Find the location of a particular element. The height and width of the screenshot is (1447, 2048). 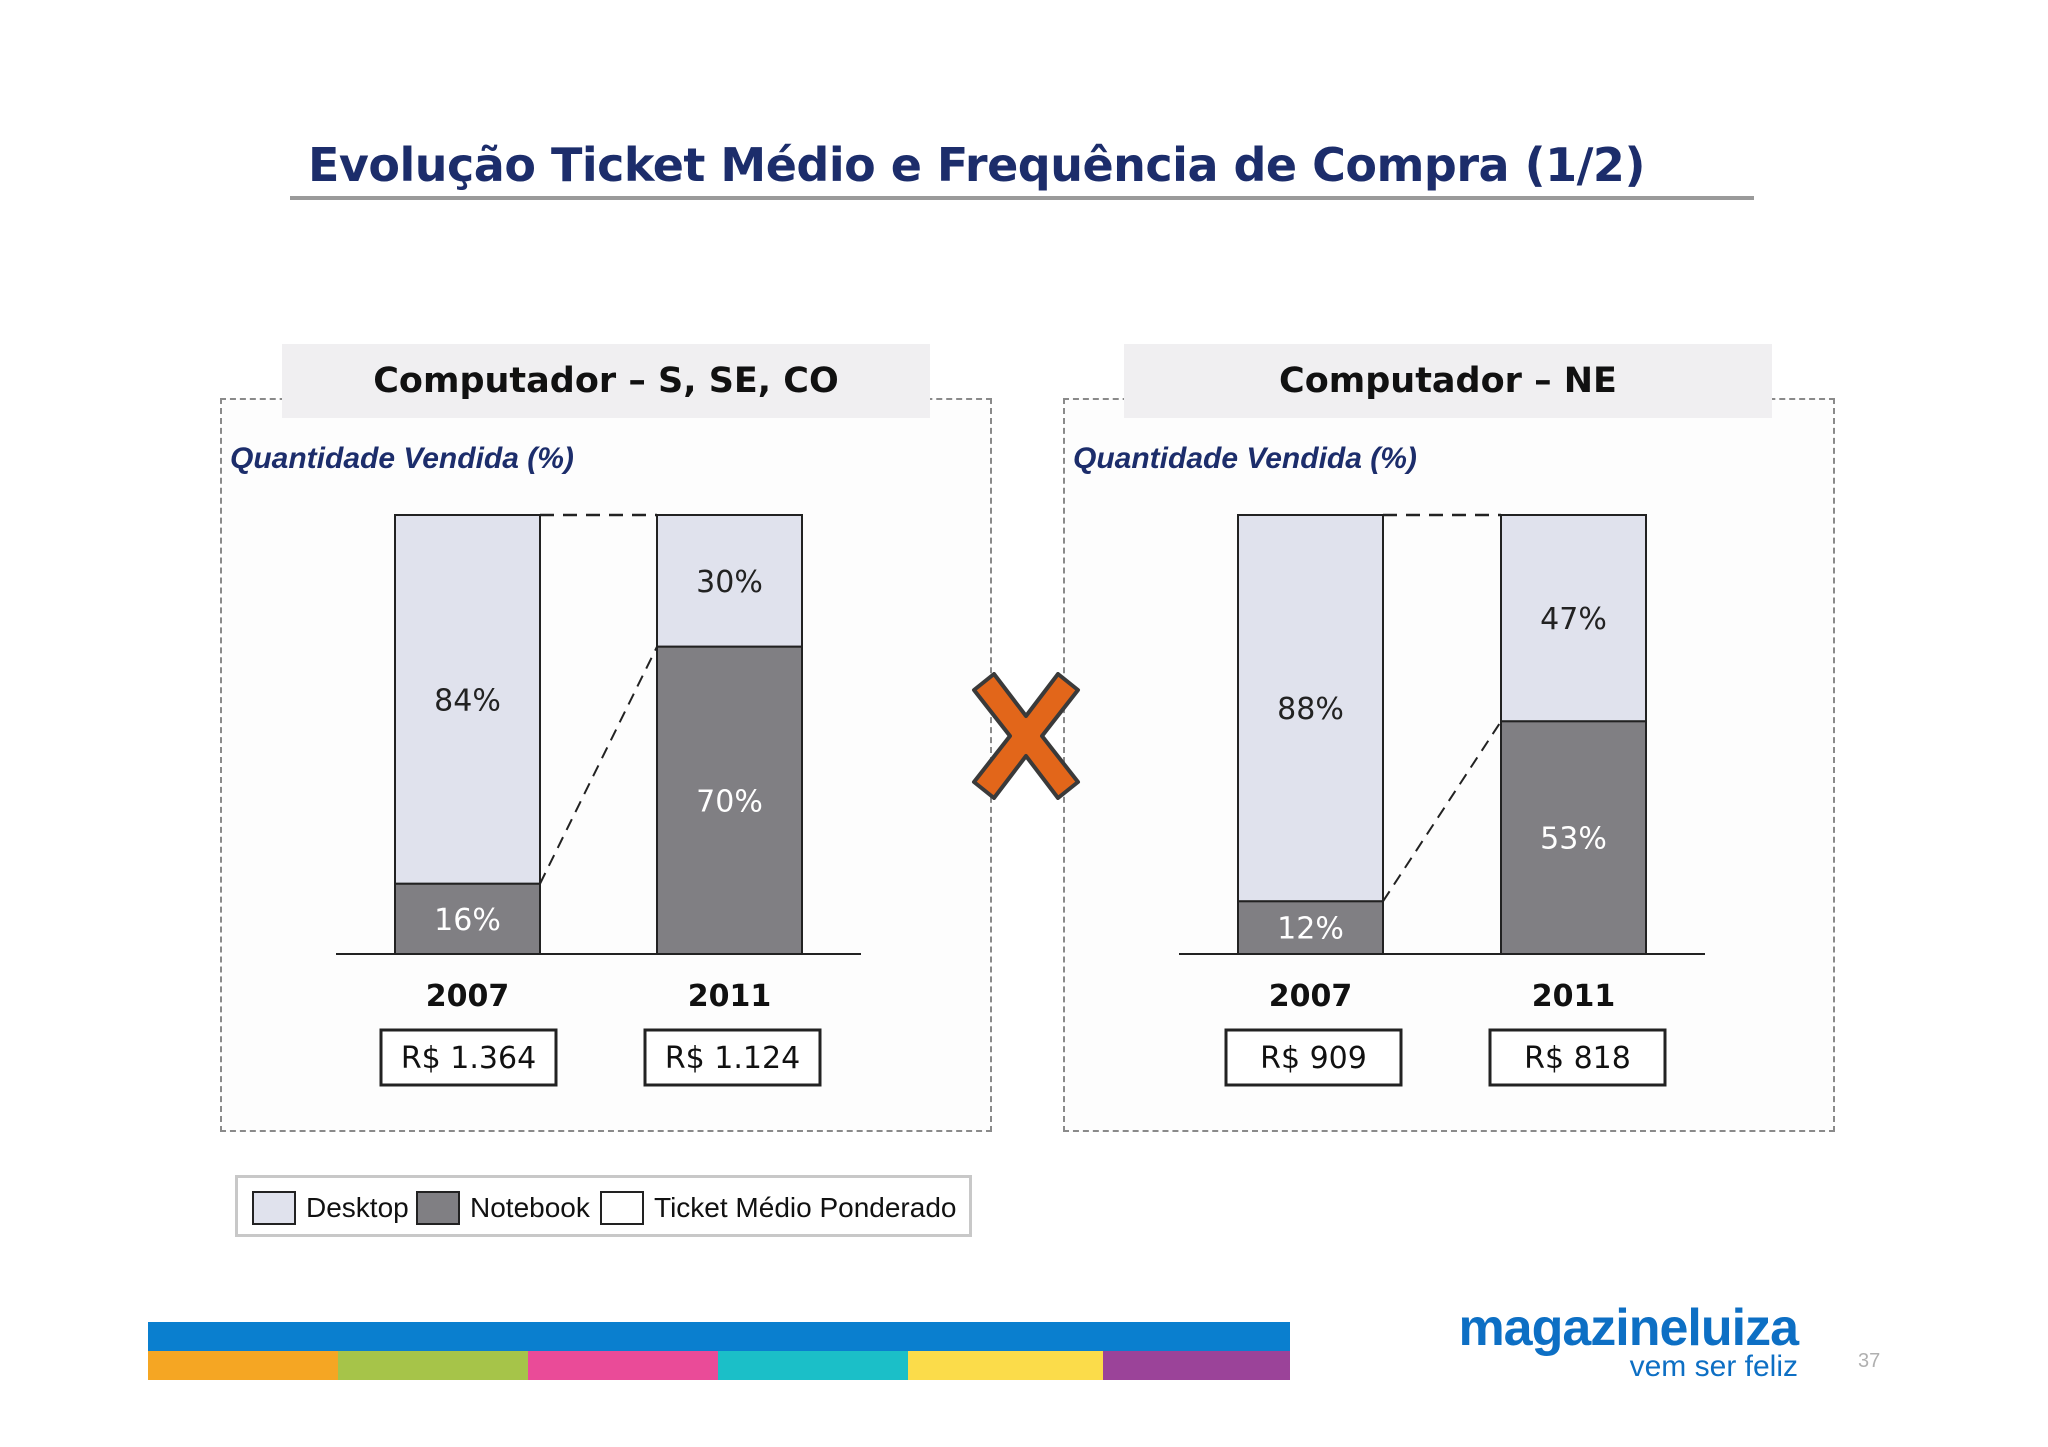

data-label-desktop-2011: 47% is located at coordinates (1573, 619).